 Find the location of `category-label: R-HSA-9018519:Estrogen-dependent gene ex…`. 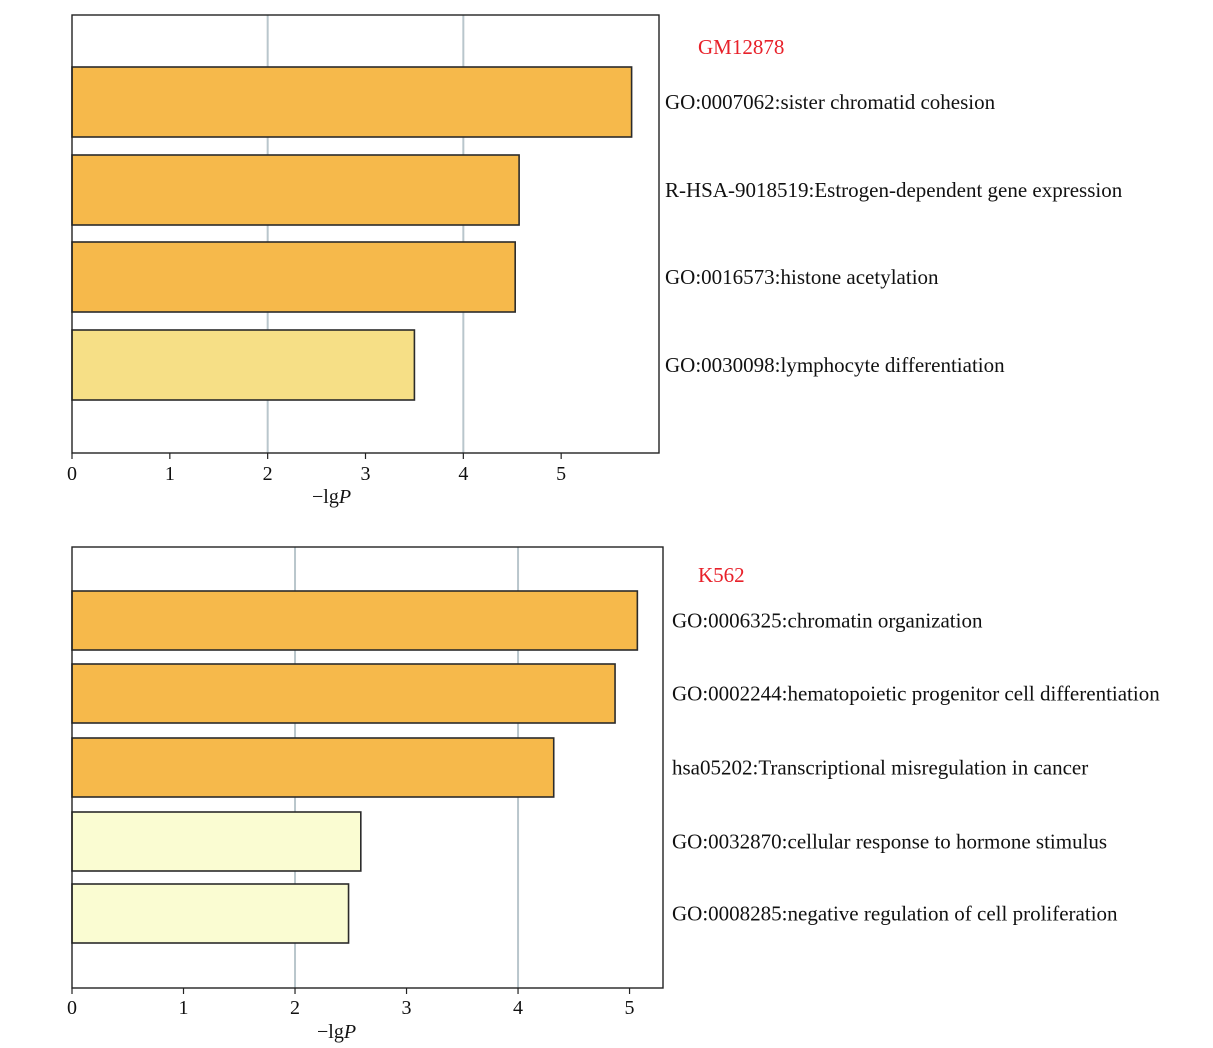

category-label: R-HSA-9018519:Estrogen-dependent gene ex… is located at coordinates (894, 190).